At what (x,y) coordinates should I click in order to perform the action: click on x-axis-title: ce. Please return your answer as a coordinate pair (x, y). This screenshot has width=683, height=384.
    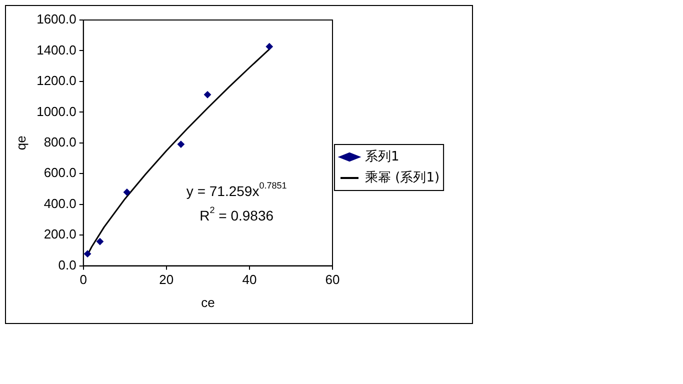
    Looking at the image, I should click on (208, 302).